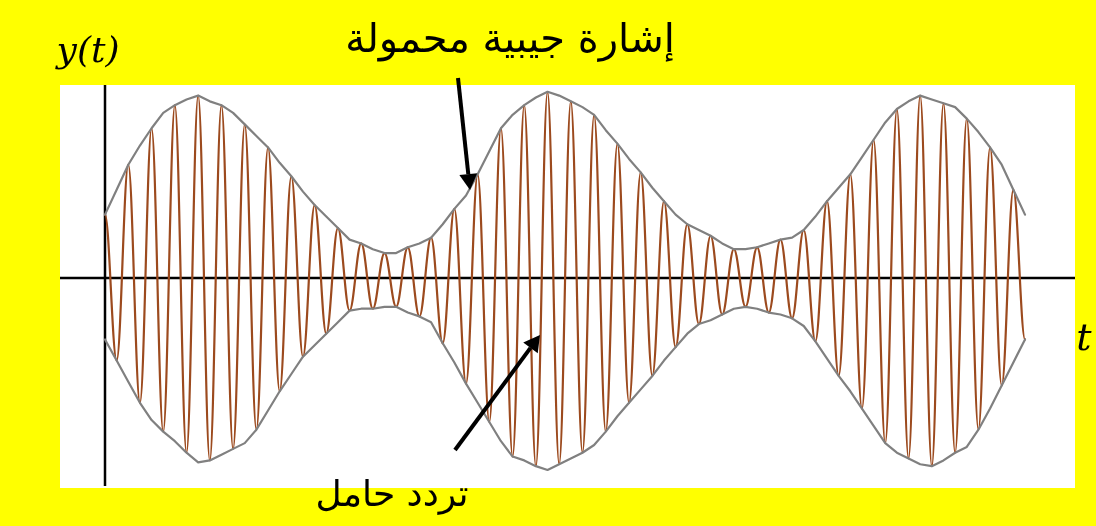  Describe the element at coordinates (87, 49) in the screenshot. I see `y-axis-title: y(t)` at that location.